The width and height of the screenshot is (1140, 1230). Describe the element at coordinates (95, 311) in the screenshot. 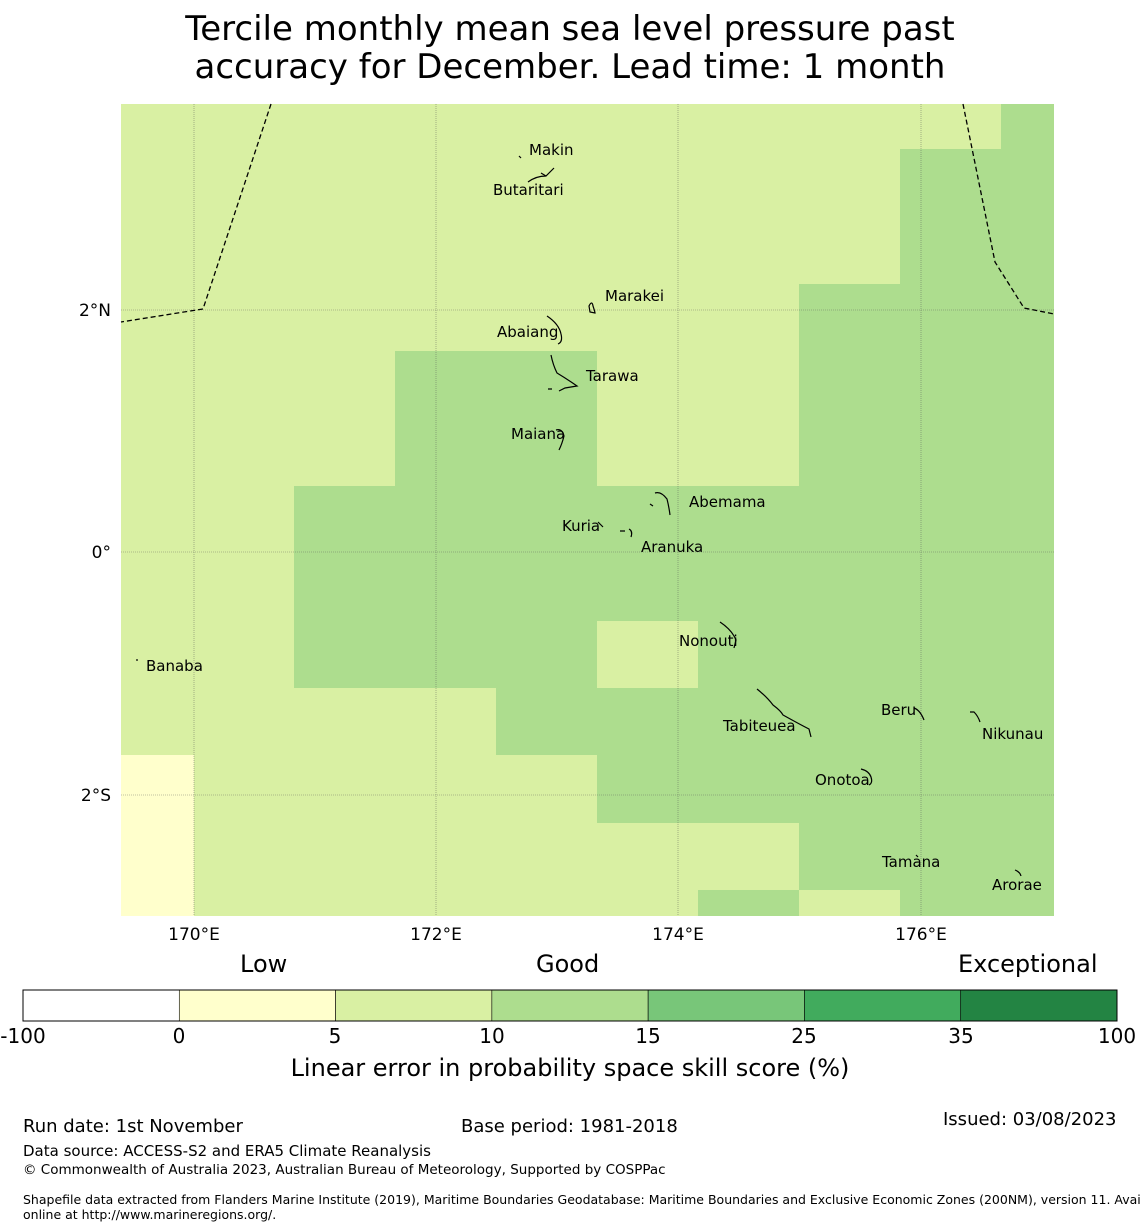

I see `lat-tick-2n: 2°N` at that location.